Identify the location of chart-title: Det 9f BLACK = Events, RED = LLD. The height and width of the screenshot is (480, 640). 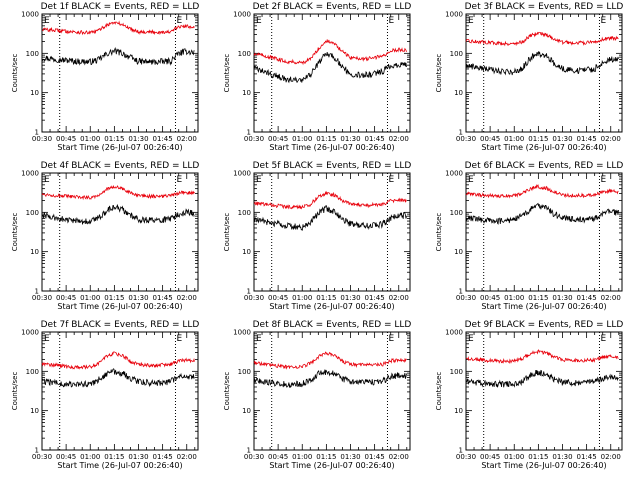
(544, 325).